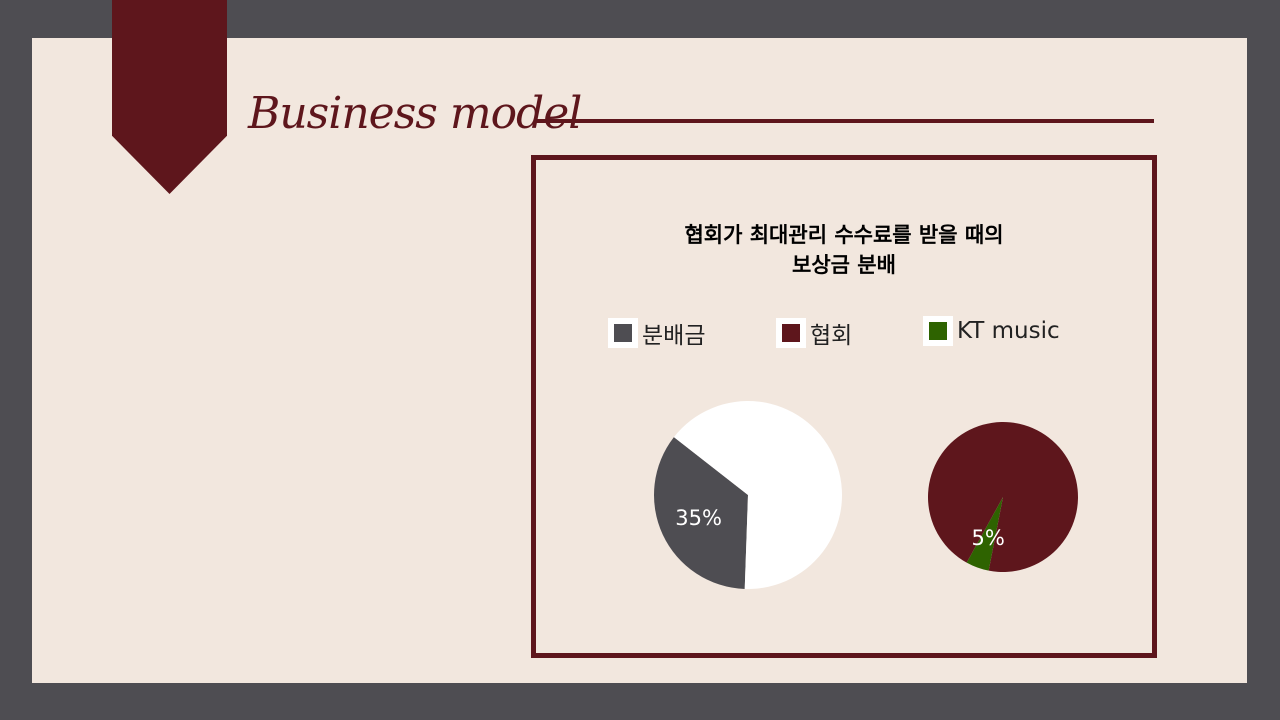 The image size is (1280, 720). I want to click on chart-title-line2: 보상금 분배, so click(844, 265).